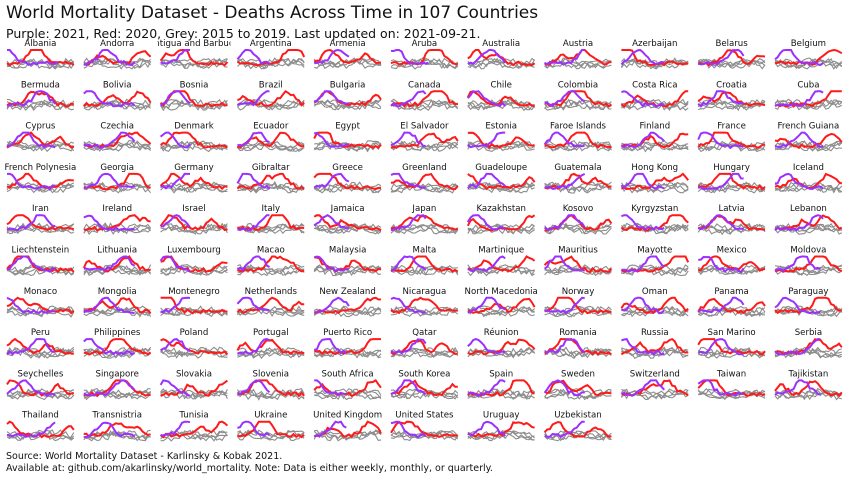 The height and width of the screenshot is (481, 856). Describe the element at coordinates (117, 220) in the screenshot. I see `panel-ireland: Ireland` at that location.